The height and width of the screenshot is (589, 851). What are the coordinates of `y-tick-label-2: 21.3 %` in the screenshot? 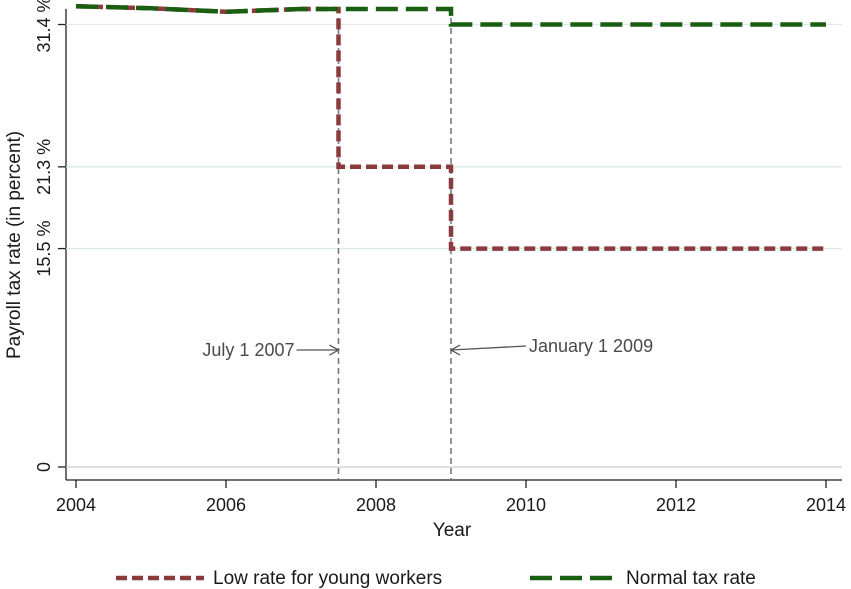 It's located at (44, 167).